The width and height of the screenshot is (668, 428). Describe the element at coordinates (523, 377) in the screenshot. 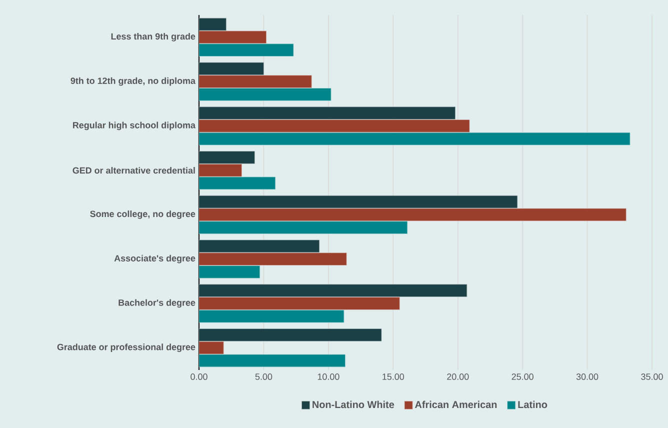

I see `x-tick-label: 25.00` at that location.